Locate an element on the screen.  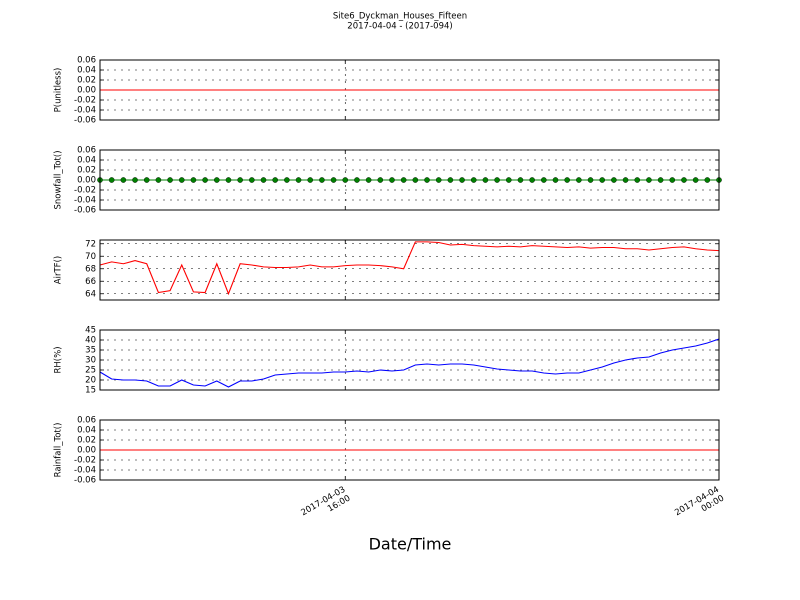
y-tick-label: 15 is located at coordinates (90, 391).